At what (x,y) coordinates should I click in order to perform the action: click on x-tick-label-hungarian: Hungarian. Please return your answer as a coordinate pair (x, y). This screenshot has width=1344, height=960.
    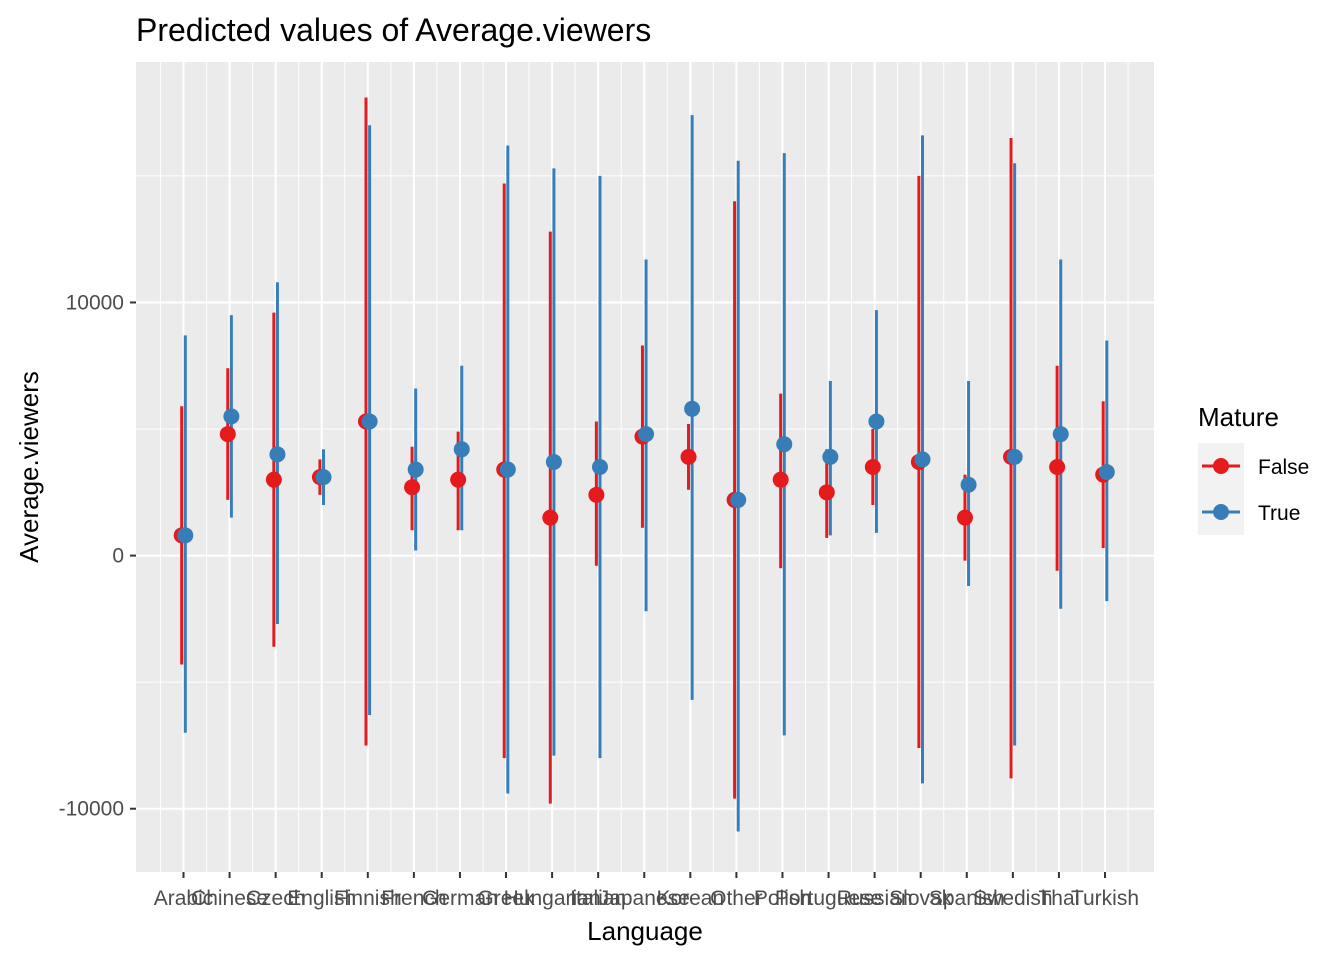
    Looking at the image, I should click on (552, 898).